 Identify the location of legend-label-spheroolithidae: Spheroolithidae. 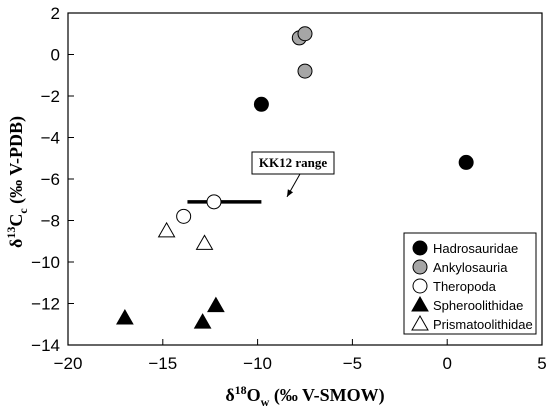
(478, 305).